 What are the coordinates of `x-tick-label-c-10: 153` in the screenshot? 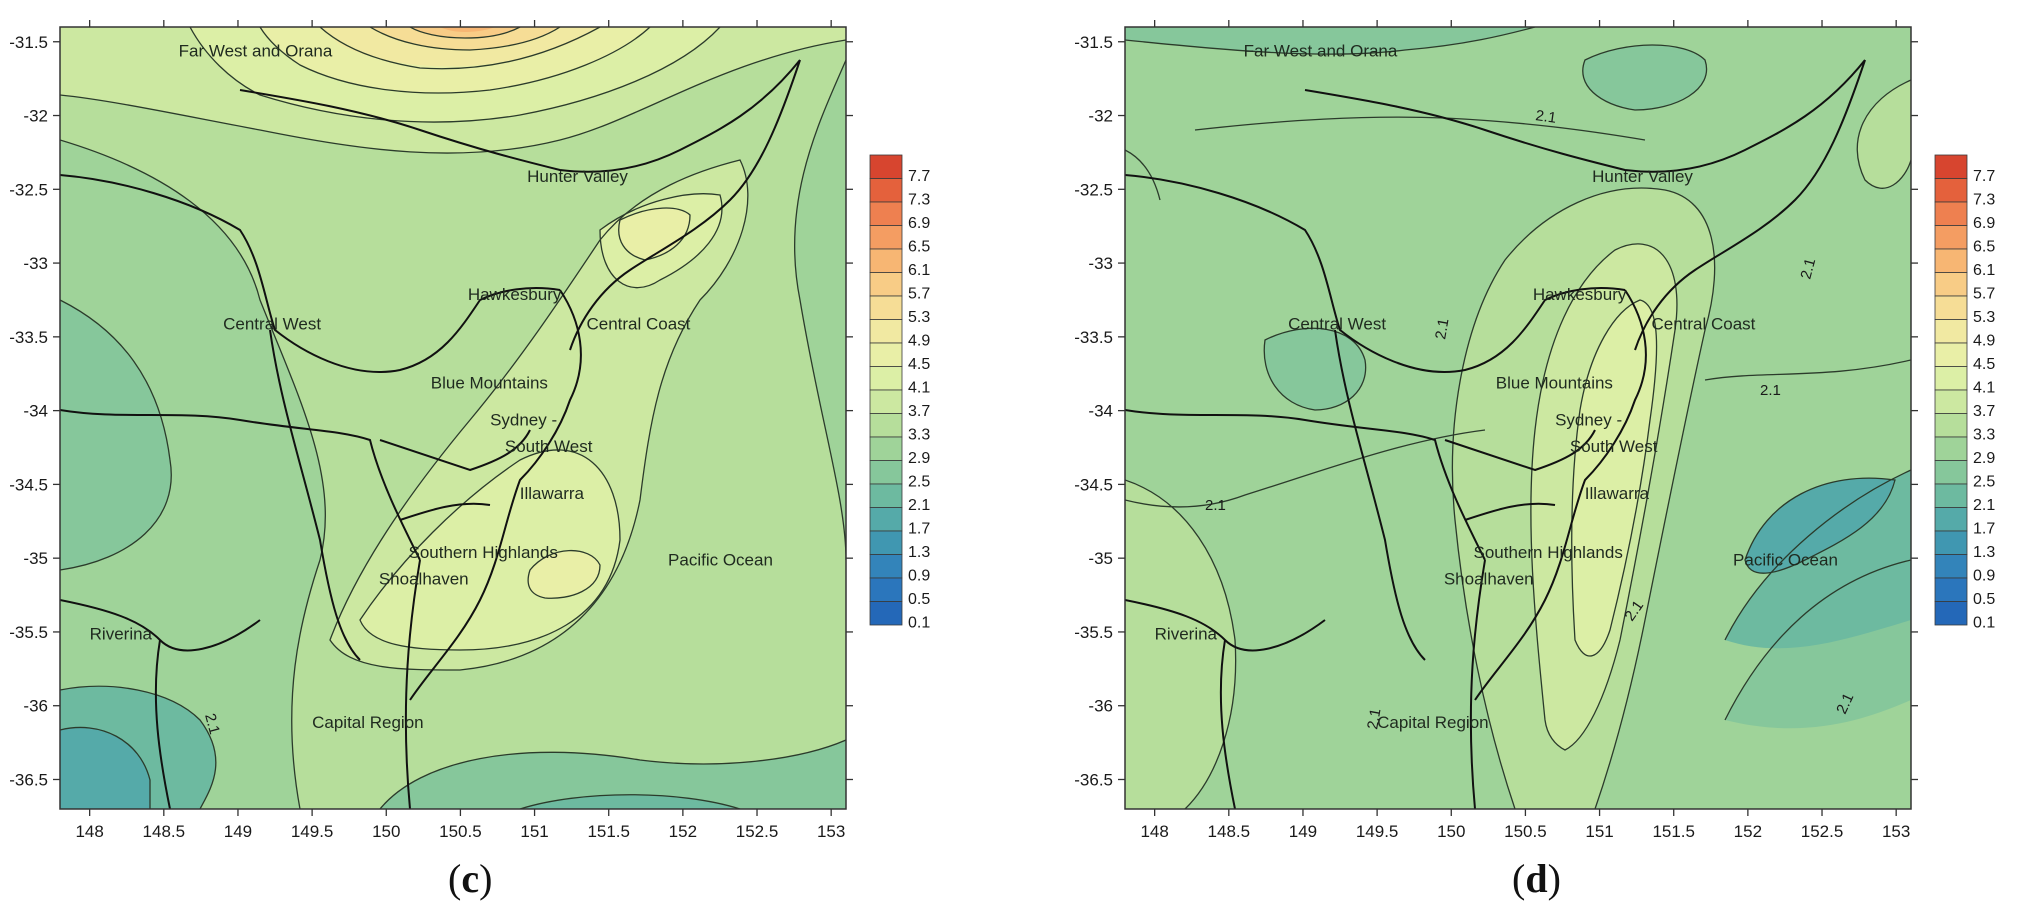 It's located at (831, 831).